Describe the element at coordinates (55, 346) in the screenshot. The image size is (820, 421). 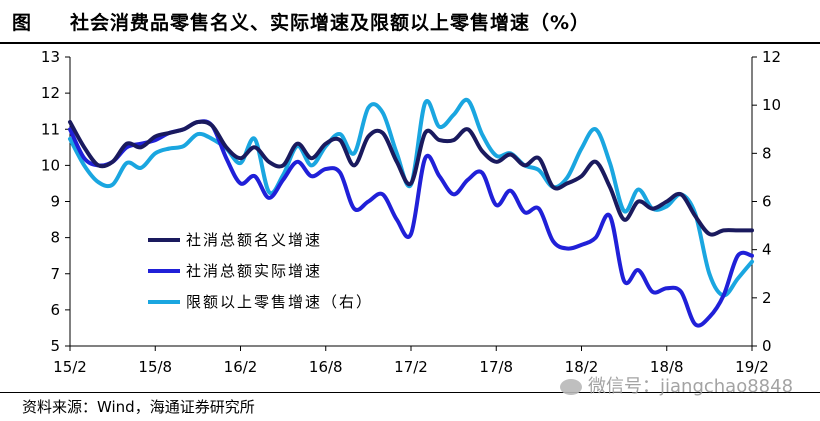
I see `y-left-tick-label: 5` at that location.